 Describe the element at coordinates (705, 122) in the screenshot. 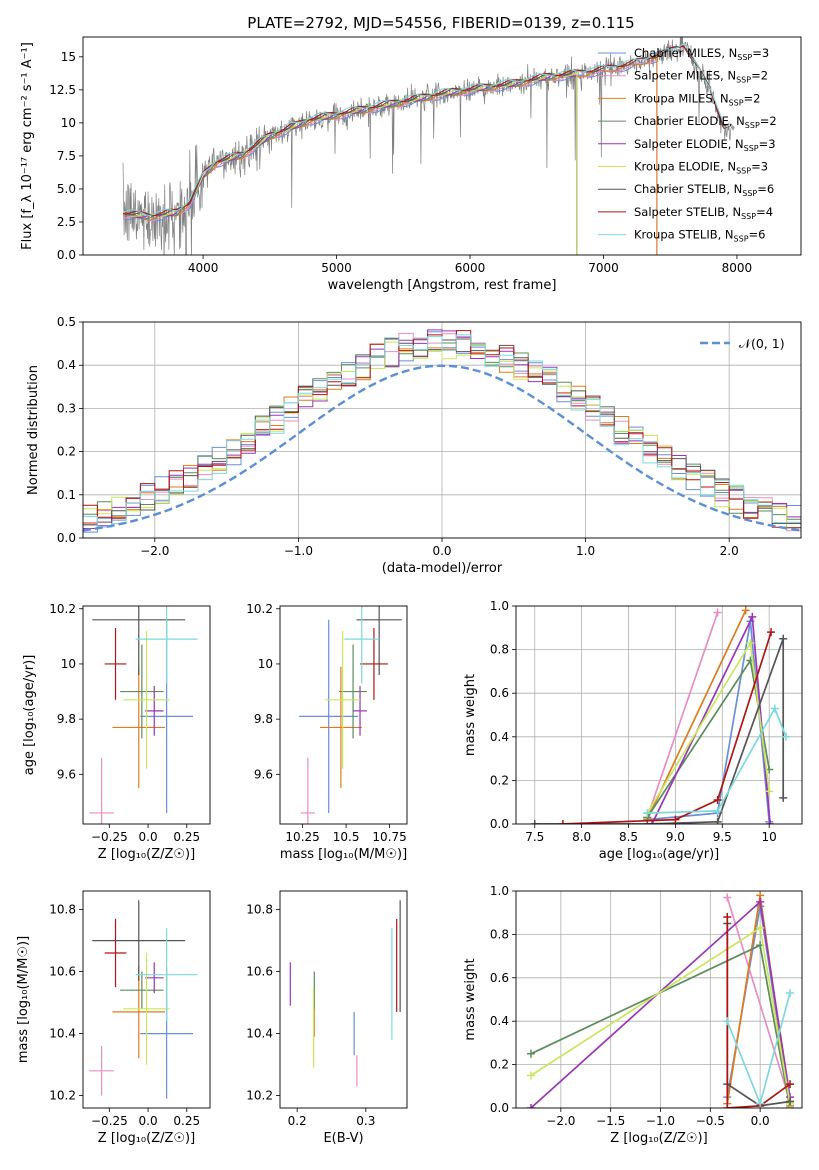

I see `legend-entry: Chabrier ELODIE, NSSP=2` at that location.